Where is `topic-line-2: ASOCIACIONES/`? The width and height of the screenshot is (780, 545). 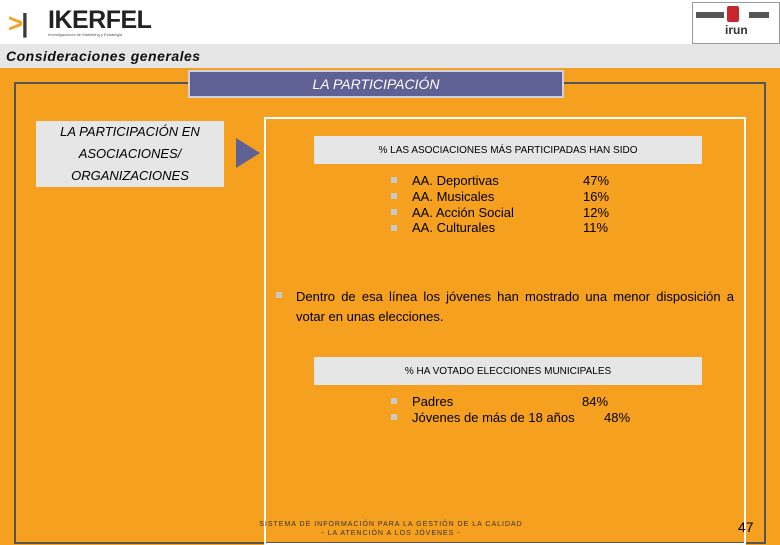
topic-line-2: ASOCIACIONES/ is located at coordinates (130, 153).